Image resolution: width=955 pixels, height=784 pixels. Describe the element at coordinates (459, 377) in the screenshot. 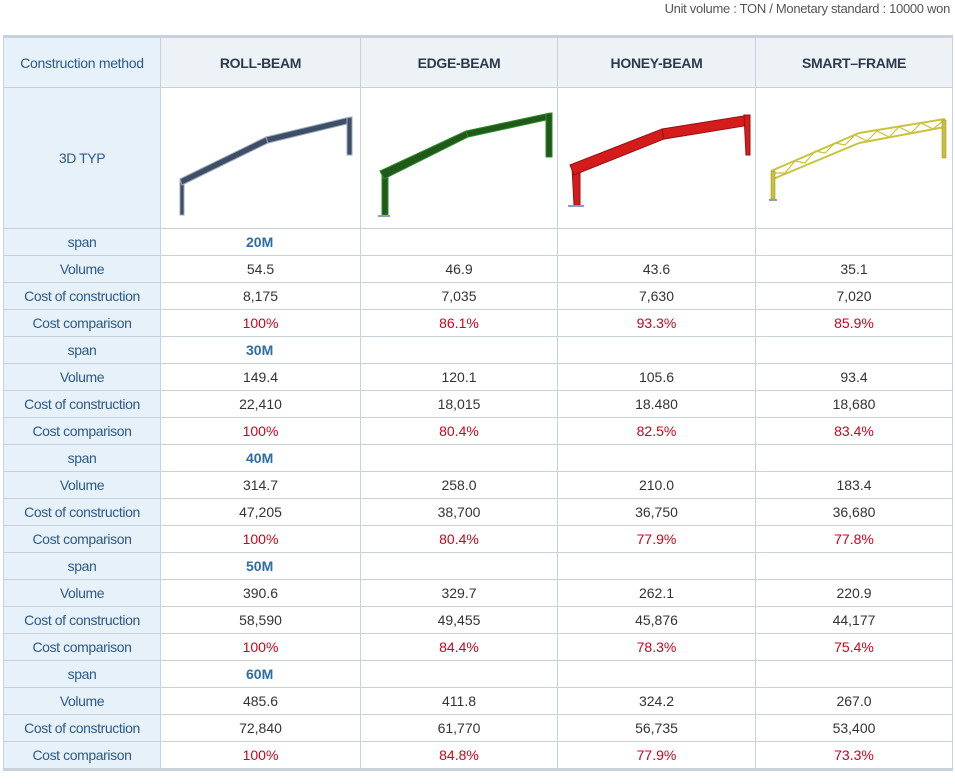

I see `edge-beam-volume-value: 120.1` at that location.